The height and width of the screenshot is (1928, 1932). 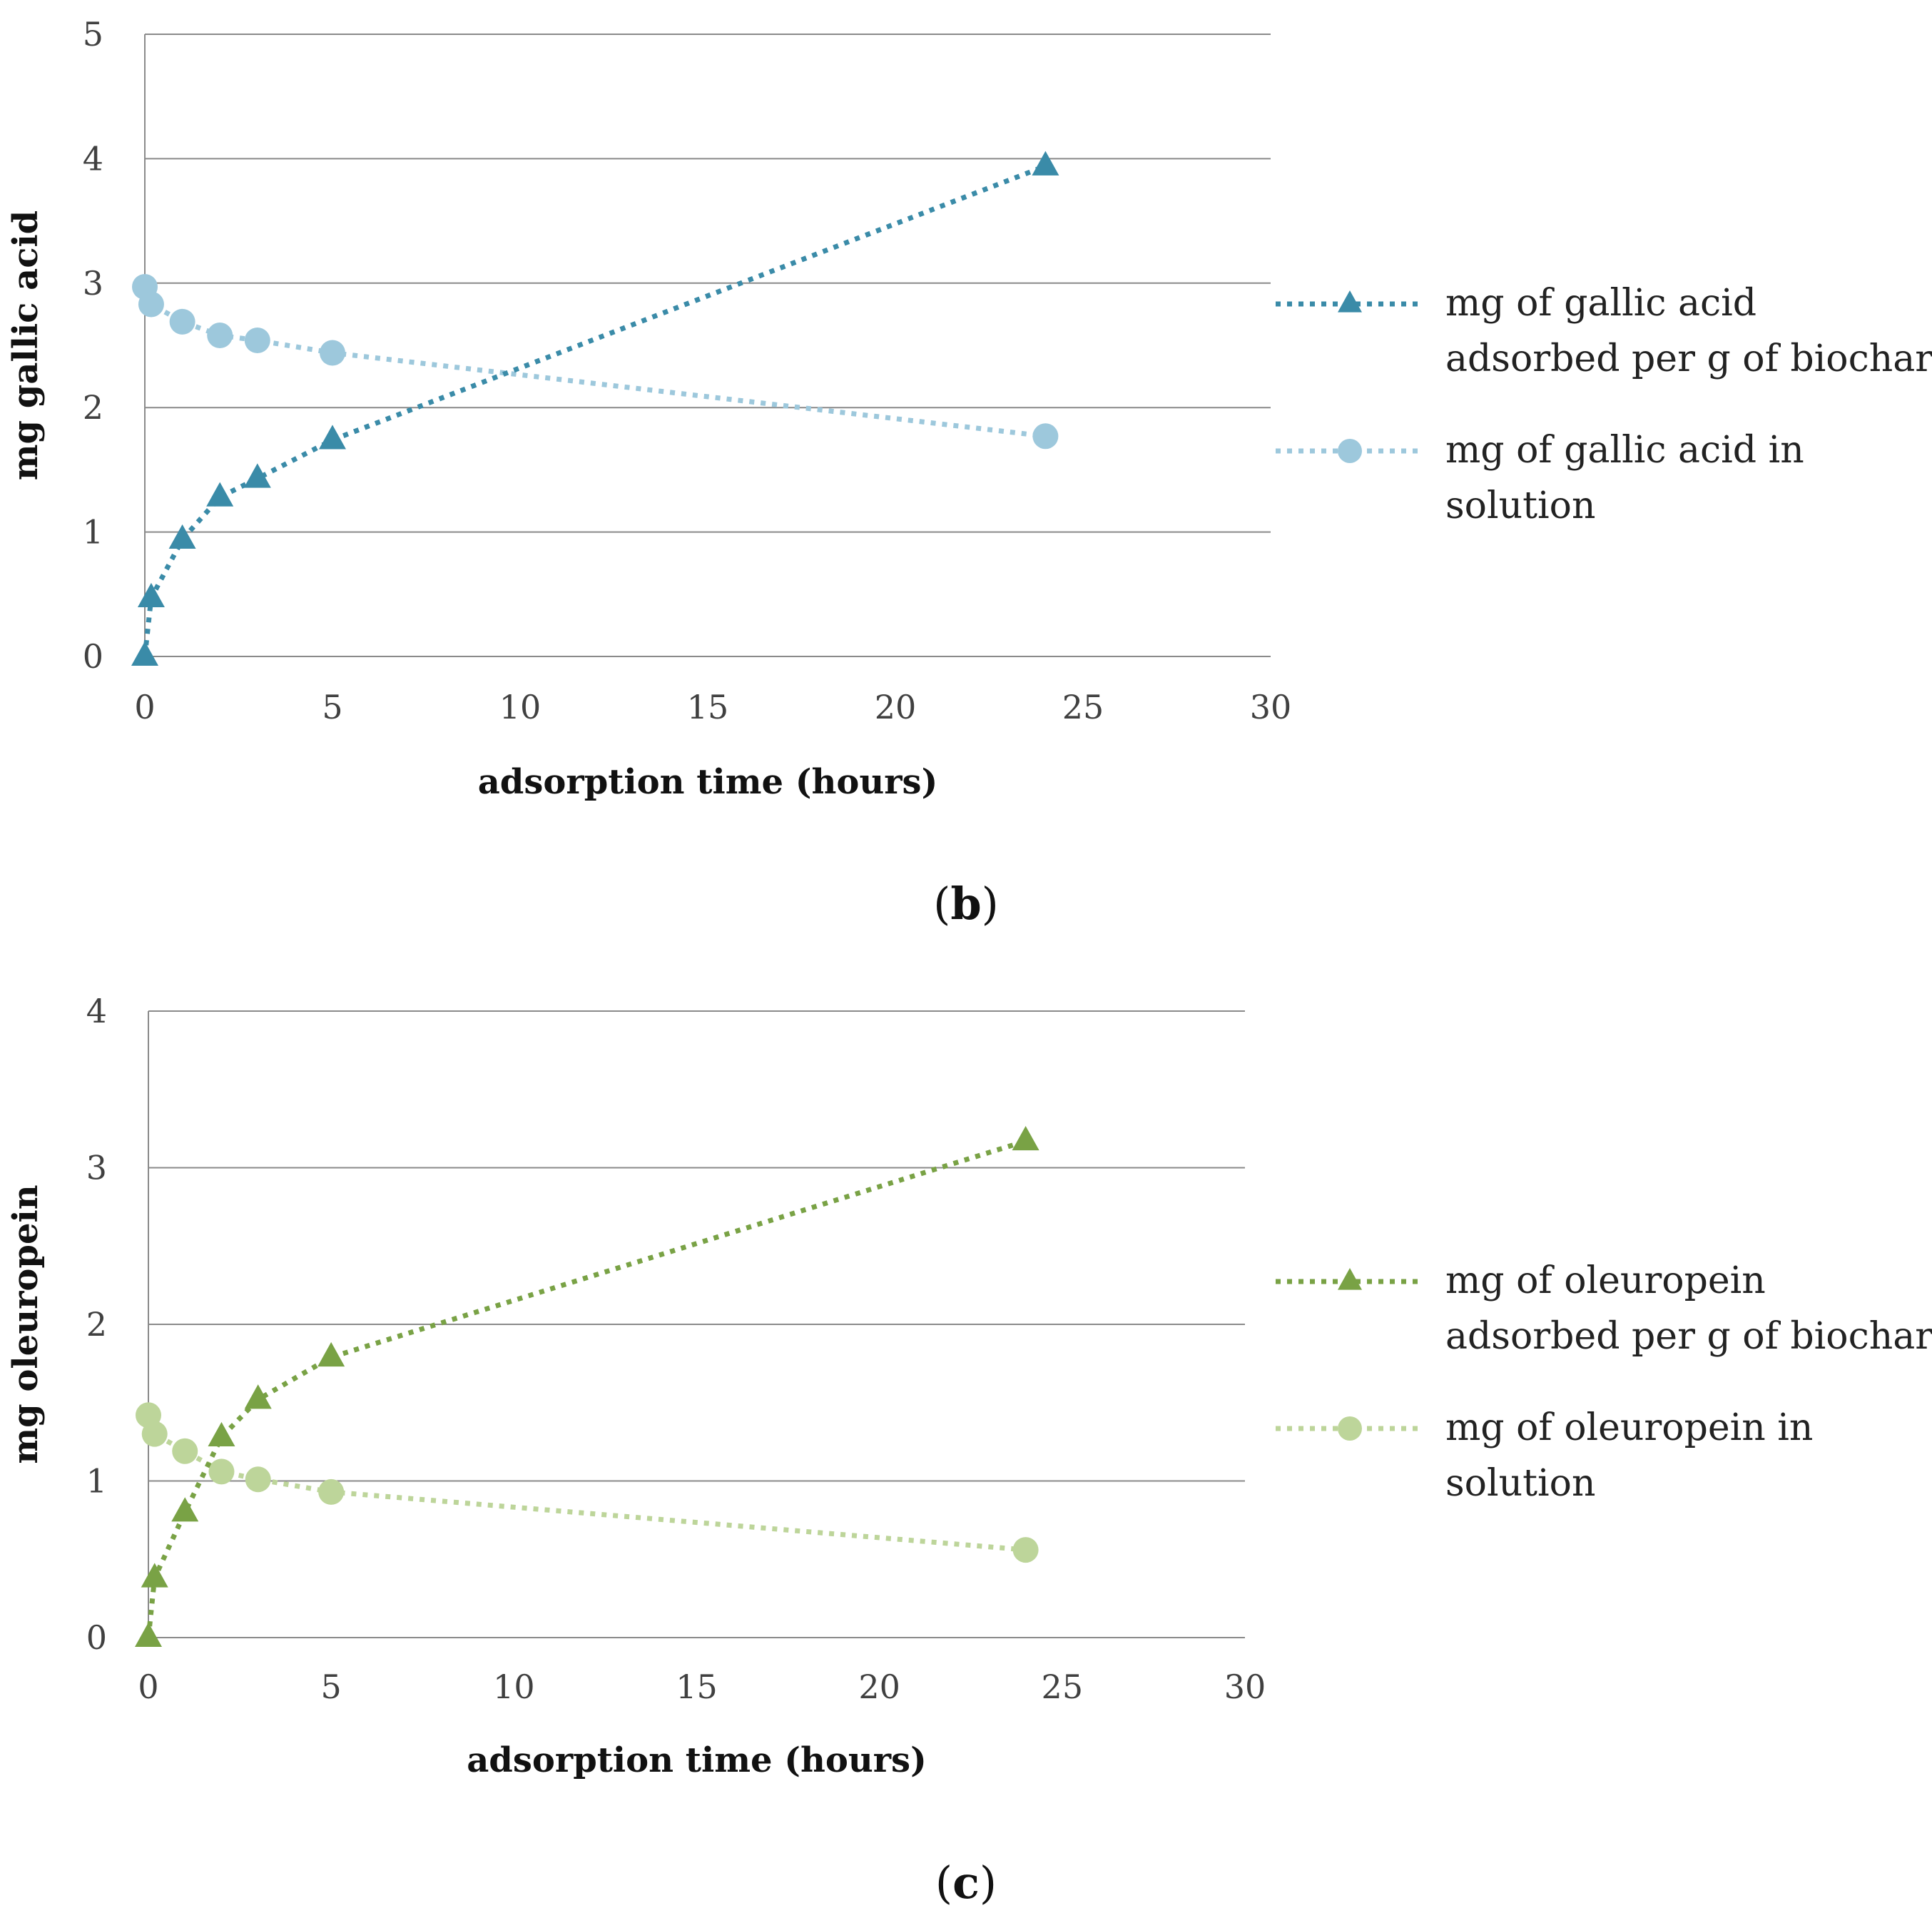 What do you see at coordinates (26, 345) in the screenshot?
I see `y-axis-title: mg gallic acid` at bounding box center [26, 345].